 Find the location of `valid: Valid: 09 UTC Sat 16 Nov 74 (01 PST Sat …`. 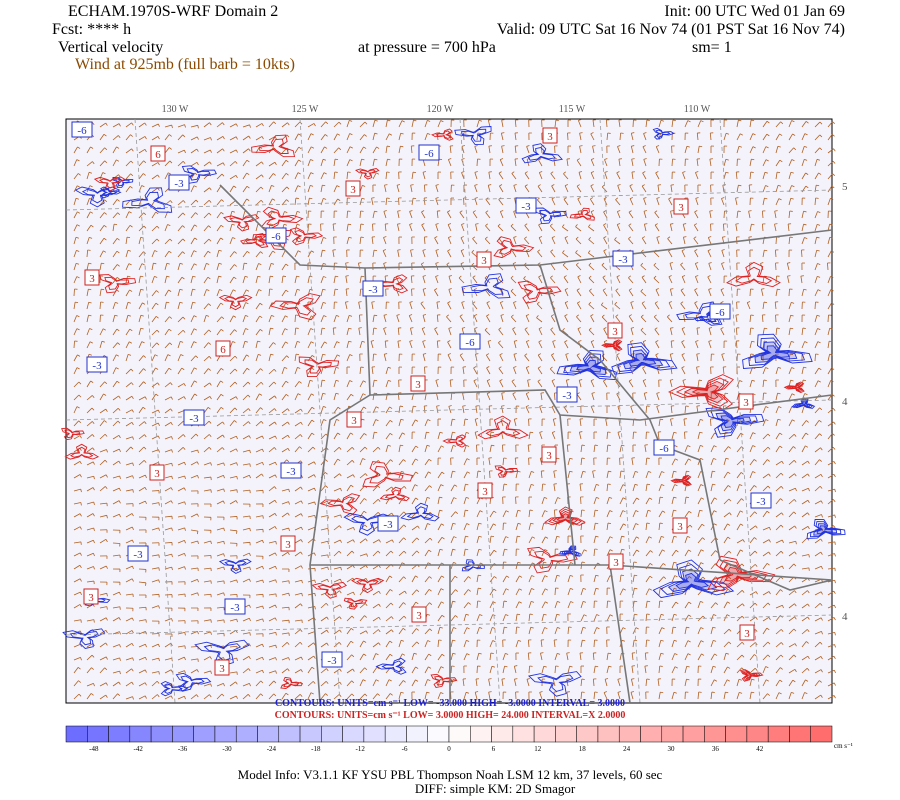

valid: Valid: 09 UTC Sat 16 Nov 74 (01 PST Sat … is located at coordinates (671, 29).